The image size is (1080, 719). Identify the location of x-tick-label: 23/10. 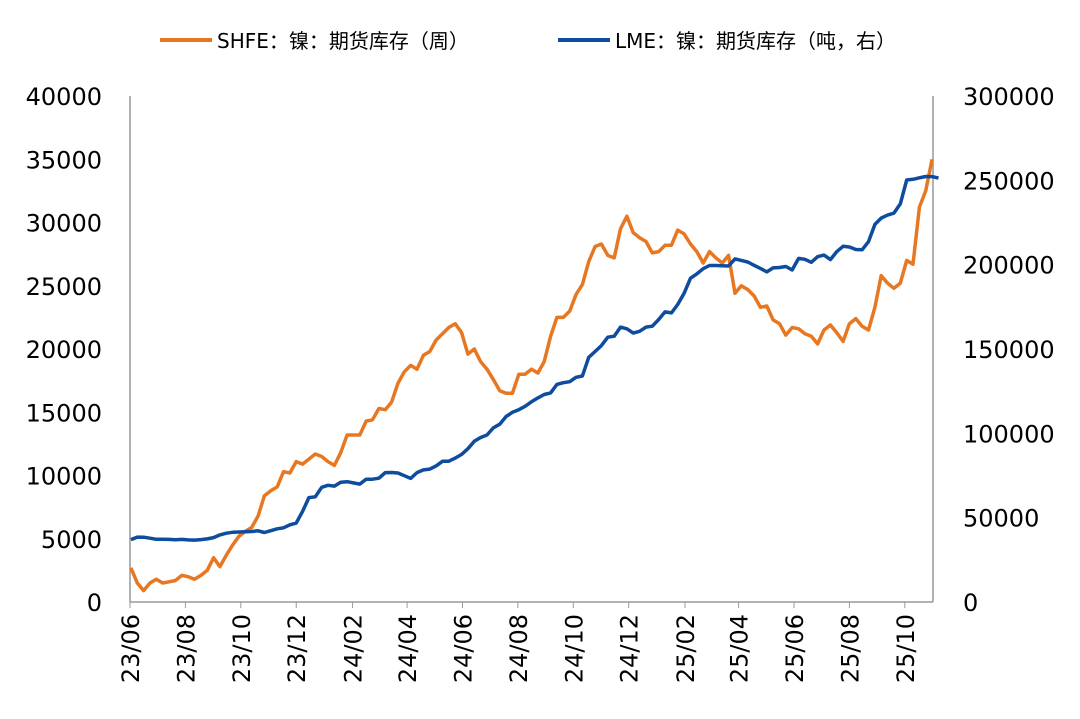
(242, 648).